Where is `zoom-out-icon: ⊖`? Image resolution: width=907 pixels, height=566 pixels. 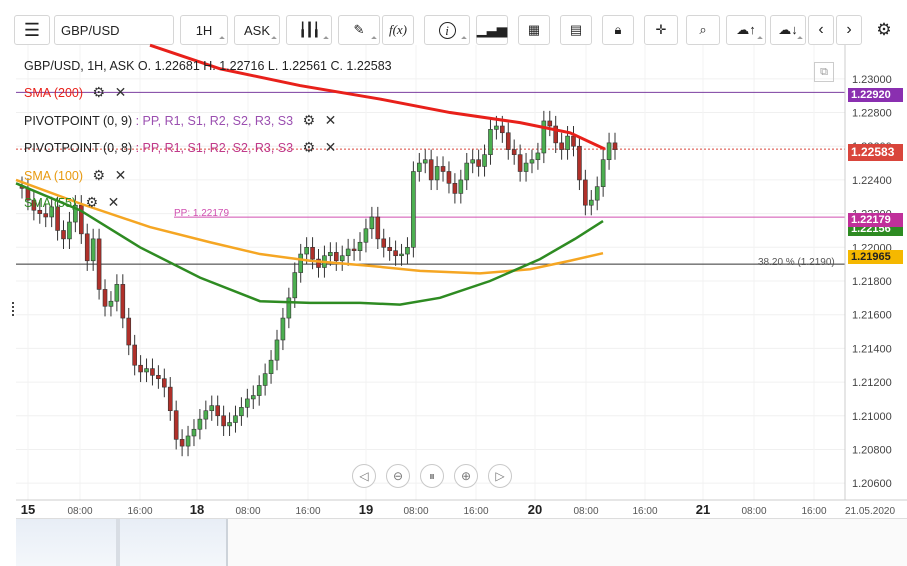
zoom-out-icon: ⊖ is located at coordinates (398, 476).